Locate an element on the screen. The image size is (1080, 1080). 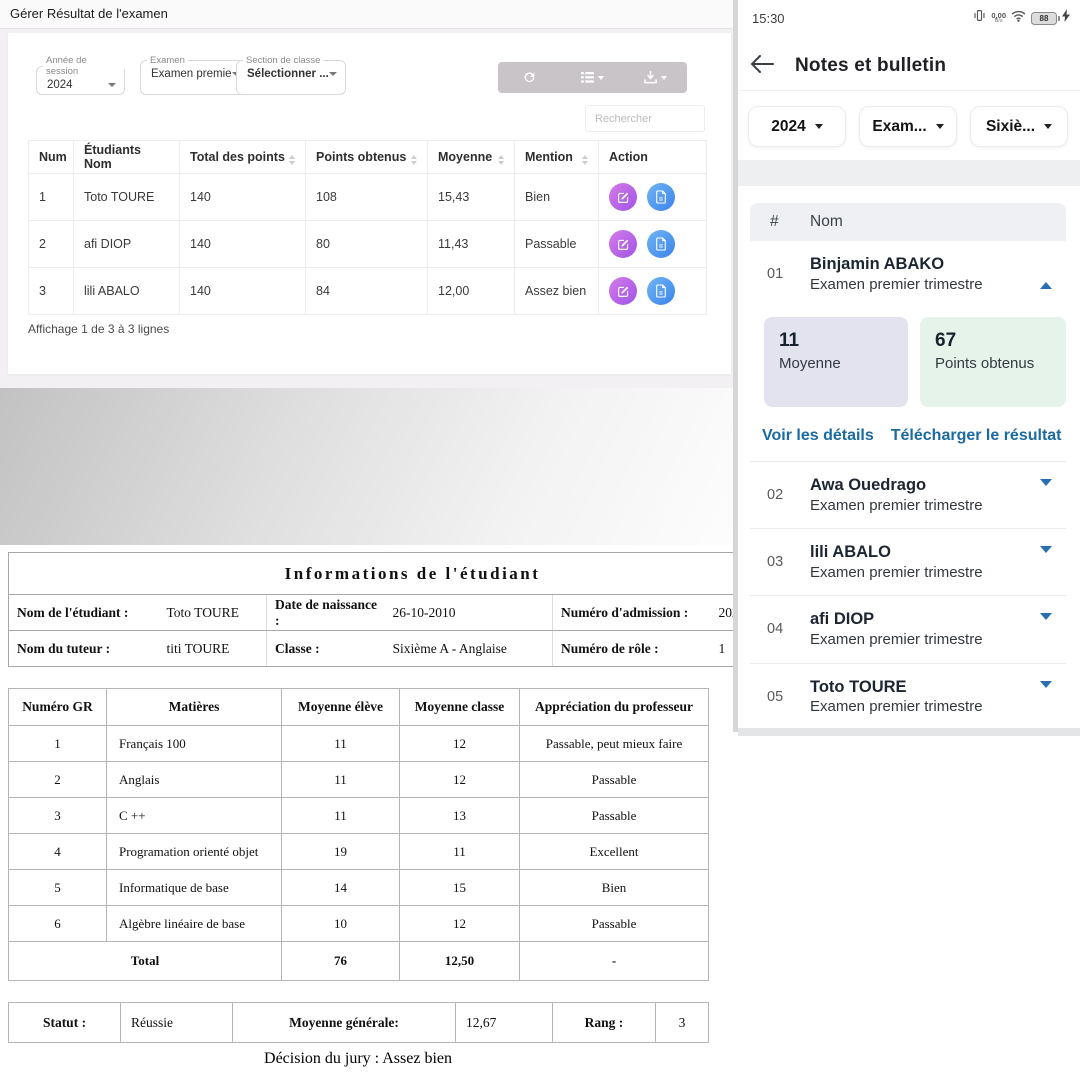
cell-points: 84 is located at coordinates (366, 291).